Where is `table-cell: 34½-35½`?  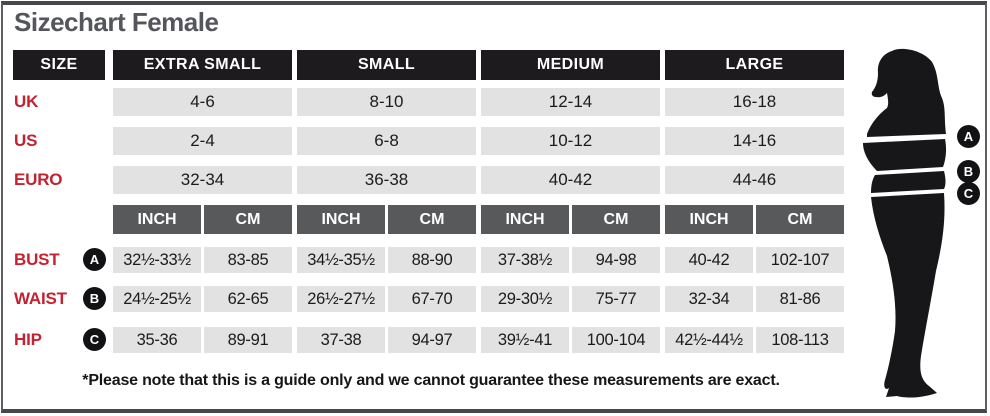
table-cell: 34½-35½ is located at coordinates (341, 260).